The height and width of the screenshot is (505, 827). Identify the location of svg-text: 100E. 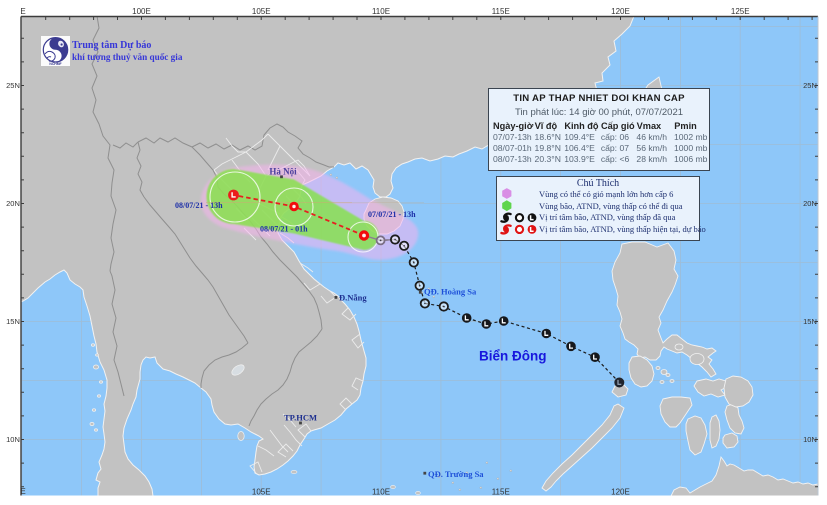
(141, 11).